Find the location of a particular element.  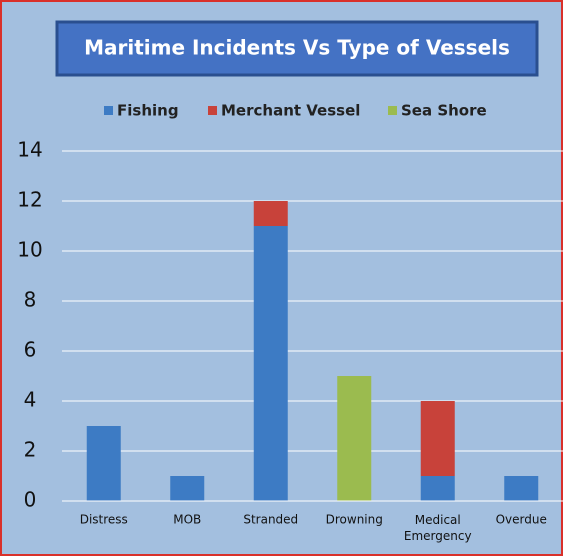

x-tick-label: MOB is located at coordinates (187, 520).